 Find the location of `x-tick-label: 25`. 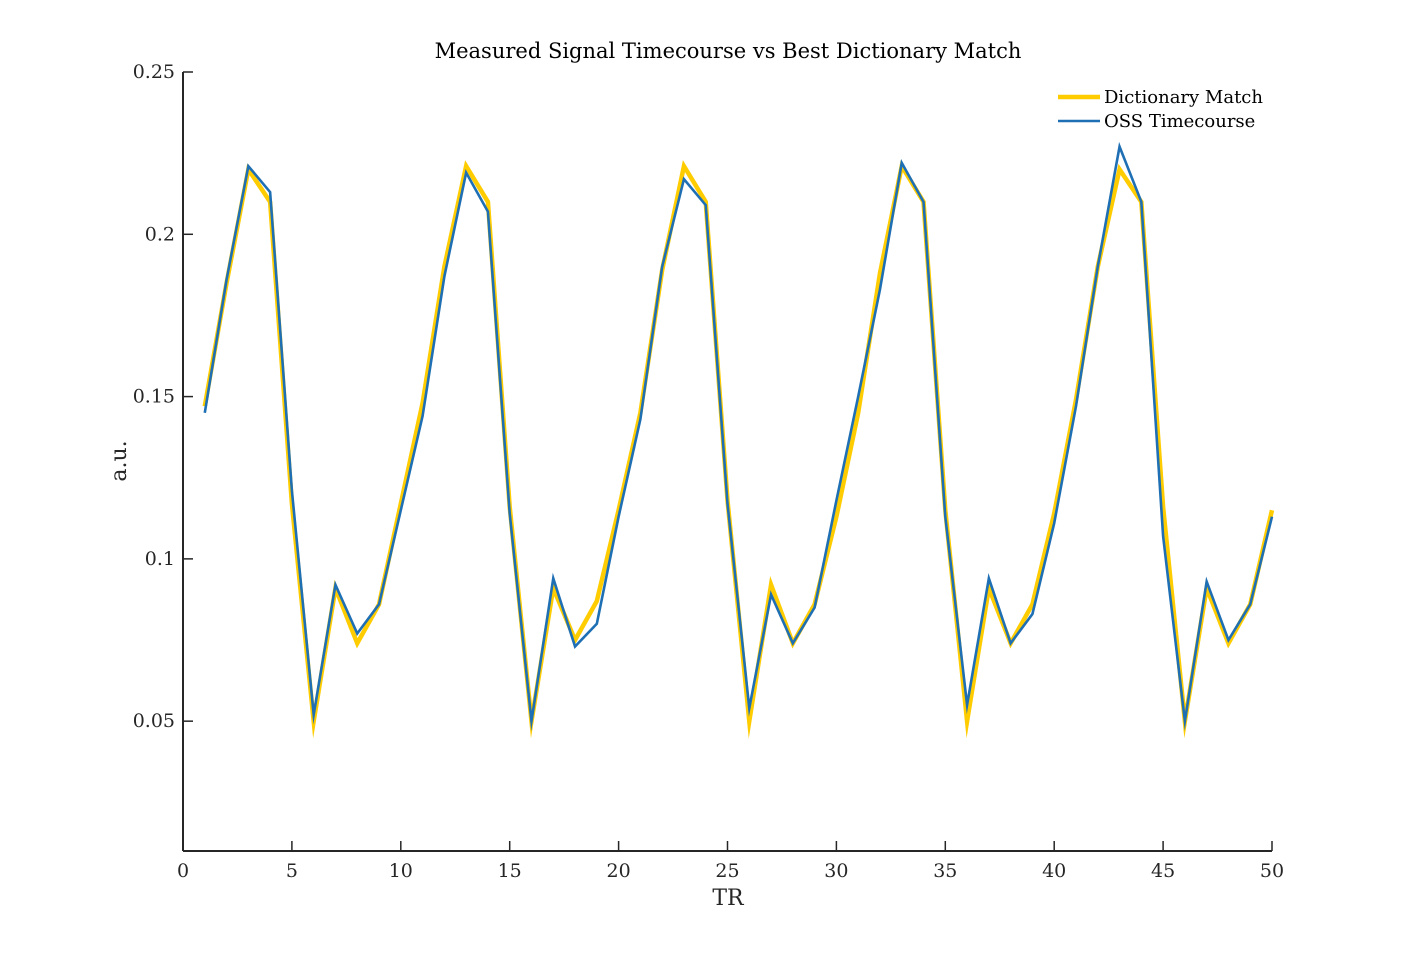

x-tick-label: 25 is located at coordinates (727, 871).